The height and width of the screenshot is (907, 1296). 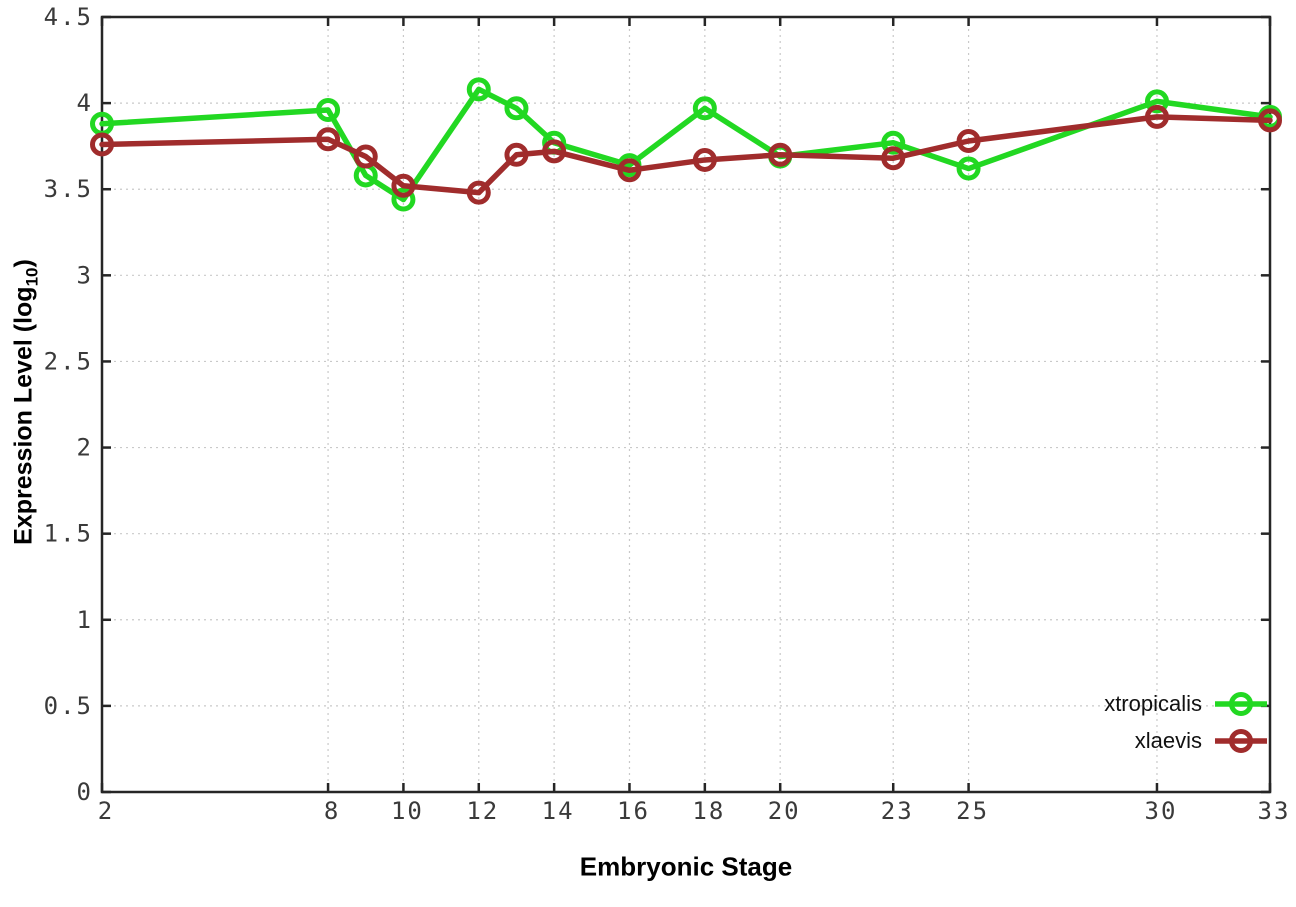 What do you see at coordinates (1168, 740) in the screenshot?
I see `legend-label-xlaevis: xlaevis` at bounding box center [1168, 740].